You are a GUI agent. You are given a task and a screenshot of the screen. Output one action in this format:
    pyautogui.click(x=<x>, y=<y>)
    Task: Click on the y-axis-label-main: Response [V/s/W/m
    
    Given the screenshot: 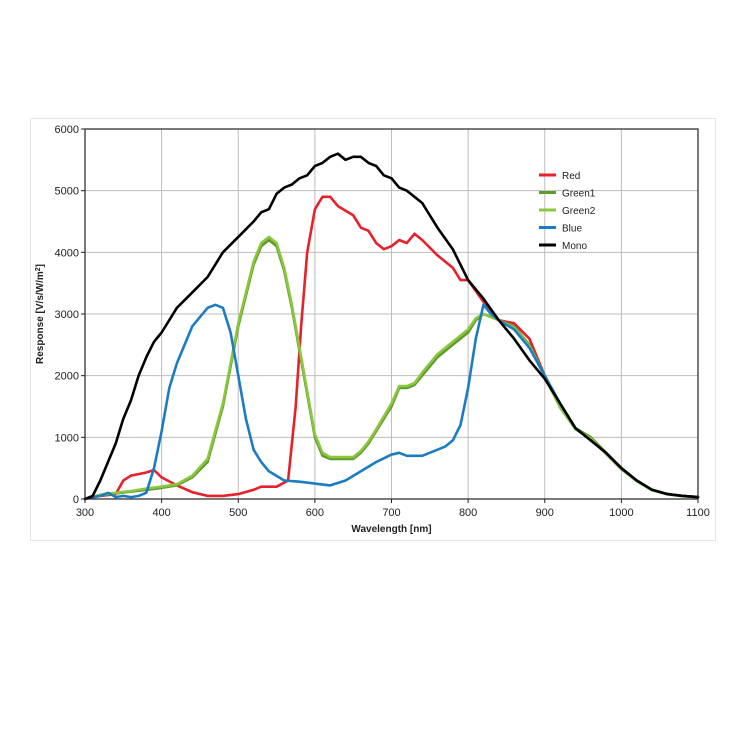 What is the action you would take?
    pyautogui.click(x=40, y=317)
    